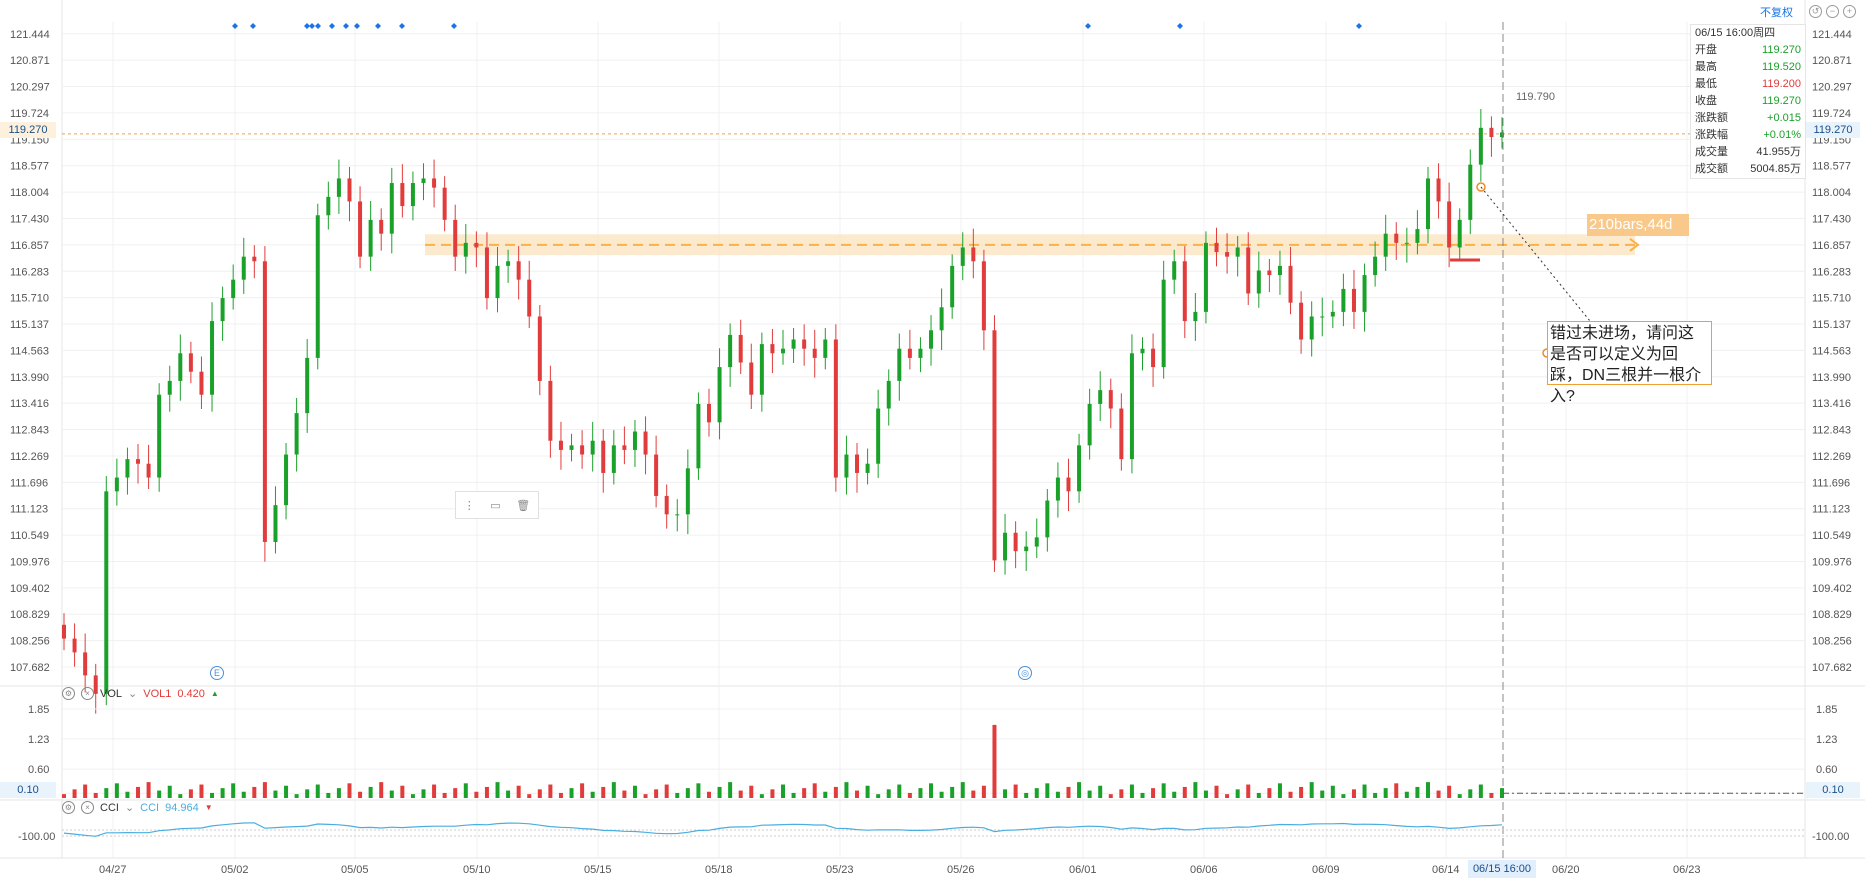 The width and height of the screenshot is (1865, 879). What do you see at coordinates (1831, 351) in the screenshot?
I see `y-tick-label-right: 114.563` at bounding box center [1831, 351].